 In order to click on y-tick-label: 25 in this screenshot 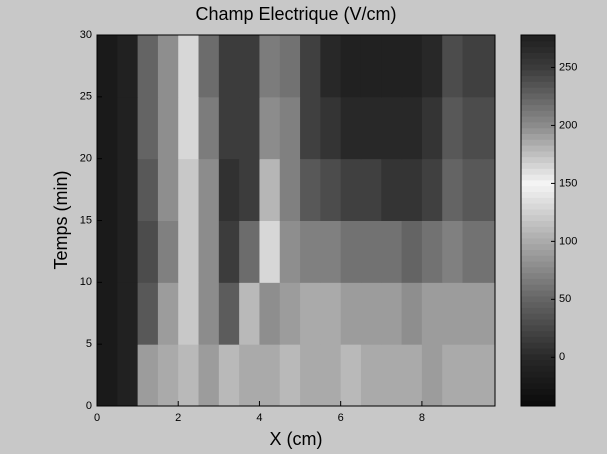, I will do `click(86, 97)`.